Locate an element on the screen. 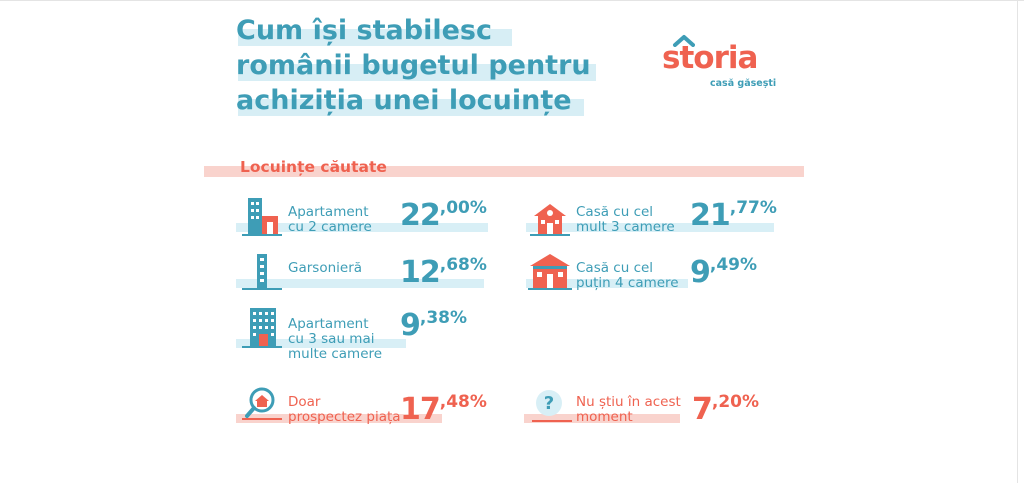 This screenshot has width=1024, height=483. stat-value-dec: ,38% is located at coordinates (443, 318).